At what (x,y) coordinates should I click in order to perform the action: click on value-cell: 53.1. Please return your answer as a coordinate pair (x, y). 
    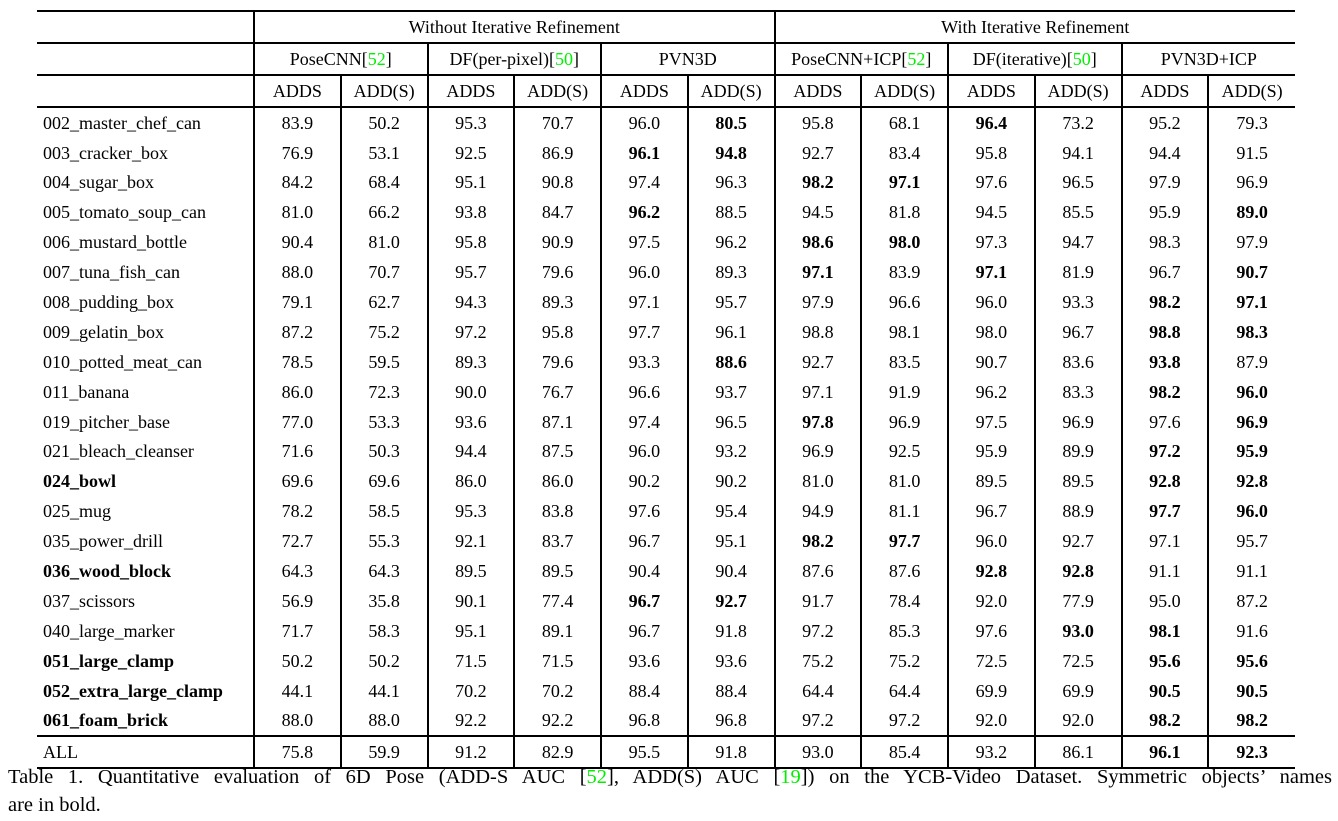
    Looking at the image, I should click on (383, 152).